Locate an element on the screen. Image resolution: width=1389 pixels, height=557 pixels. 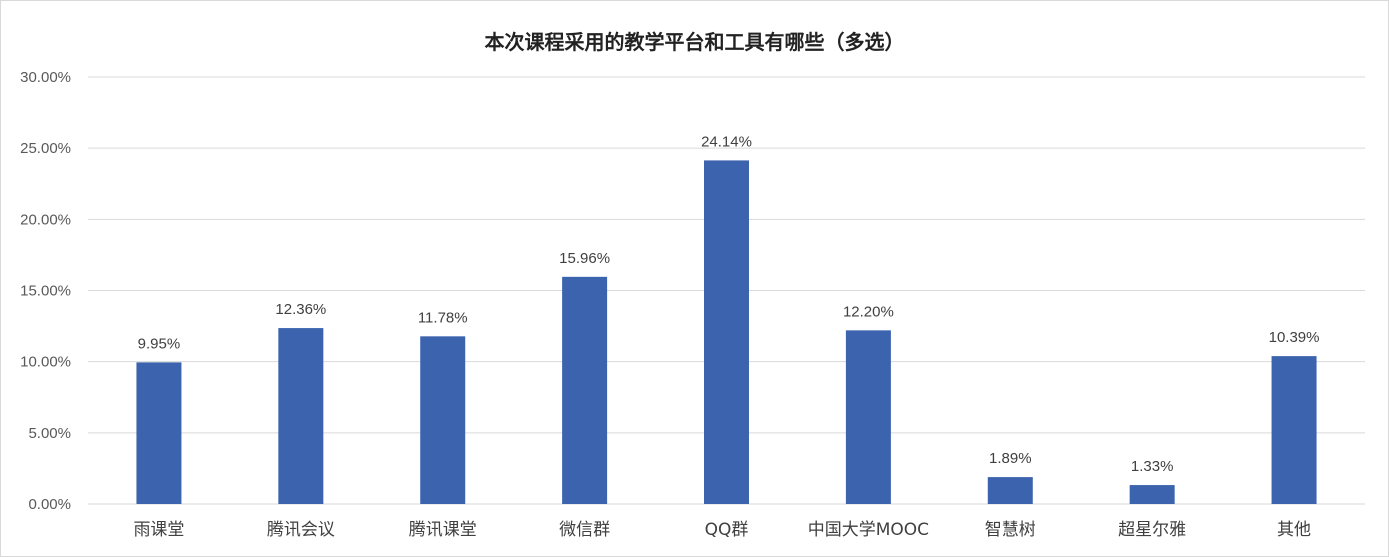
chart-title: 本次课程采用的教学平台和工具有哪些（多选） is located at coordinates (694, 42).